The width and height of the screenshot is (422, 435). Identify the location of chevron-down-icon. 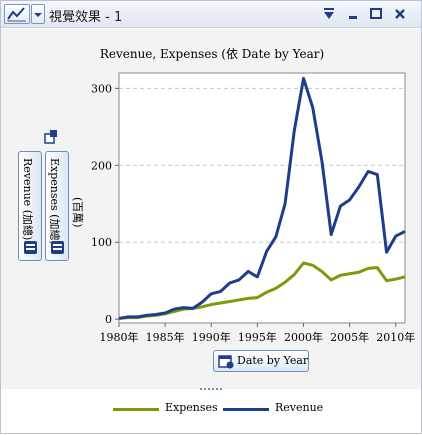
(38, 15).